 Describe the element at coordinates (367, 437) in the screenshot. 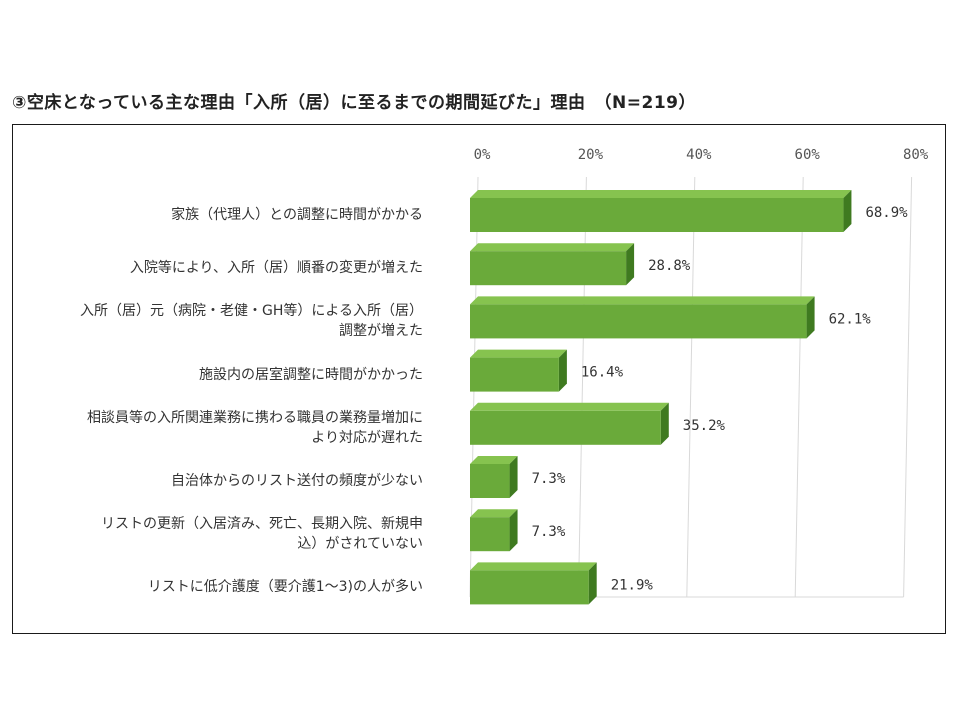

I see `category-label-line: より対応が遅れた` at that location.